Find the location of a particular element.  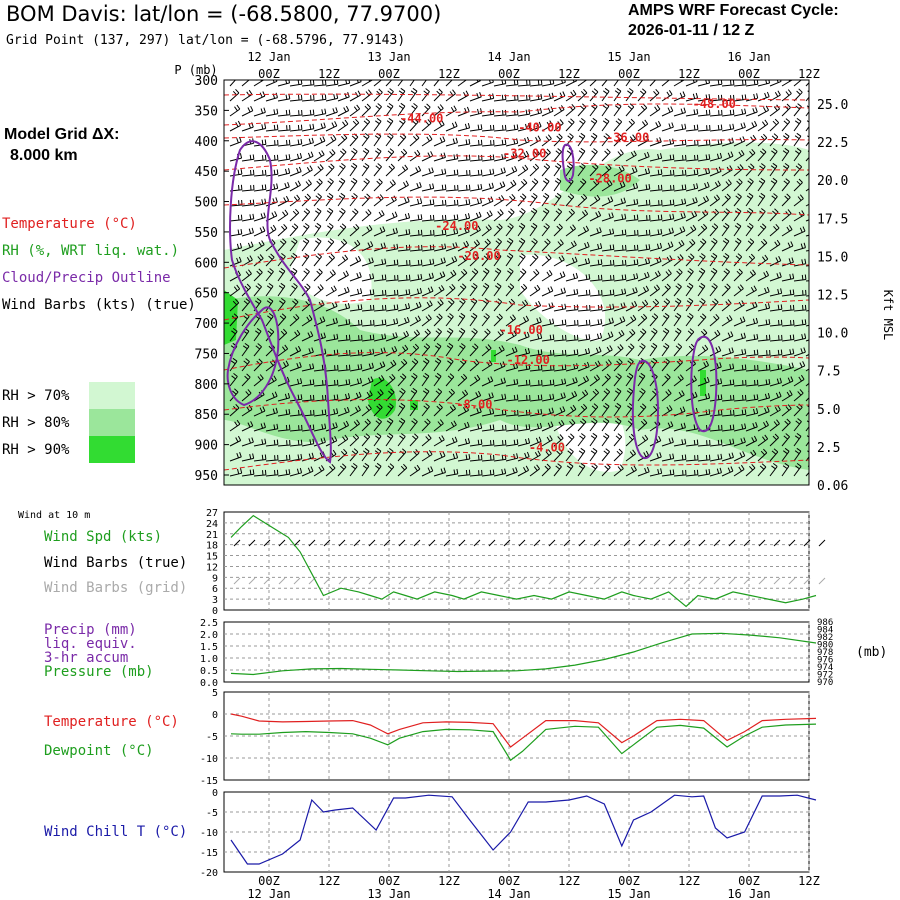

windchill-line is located at coordinates (523, 829).